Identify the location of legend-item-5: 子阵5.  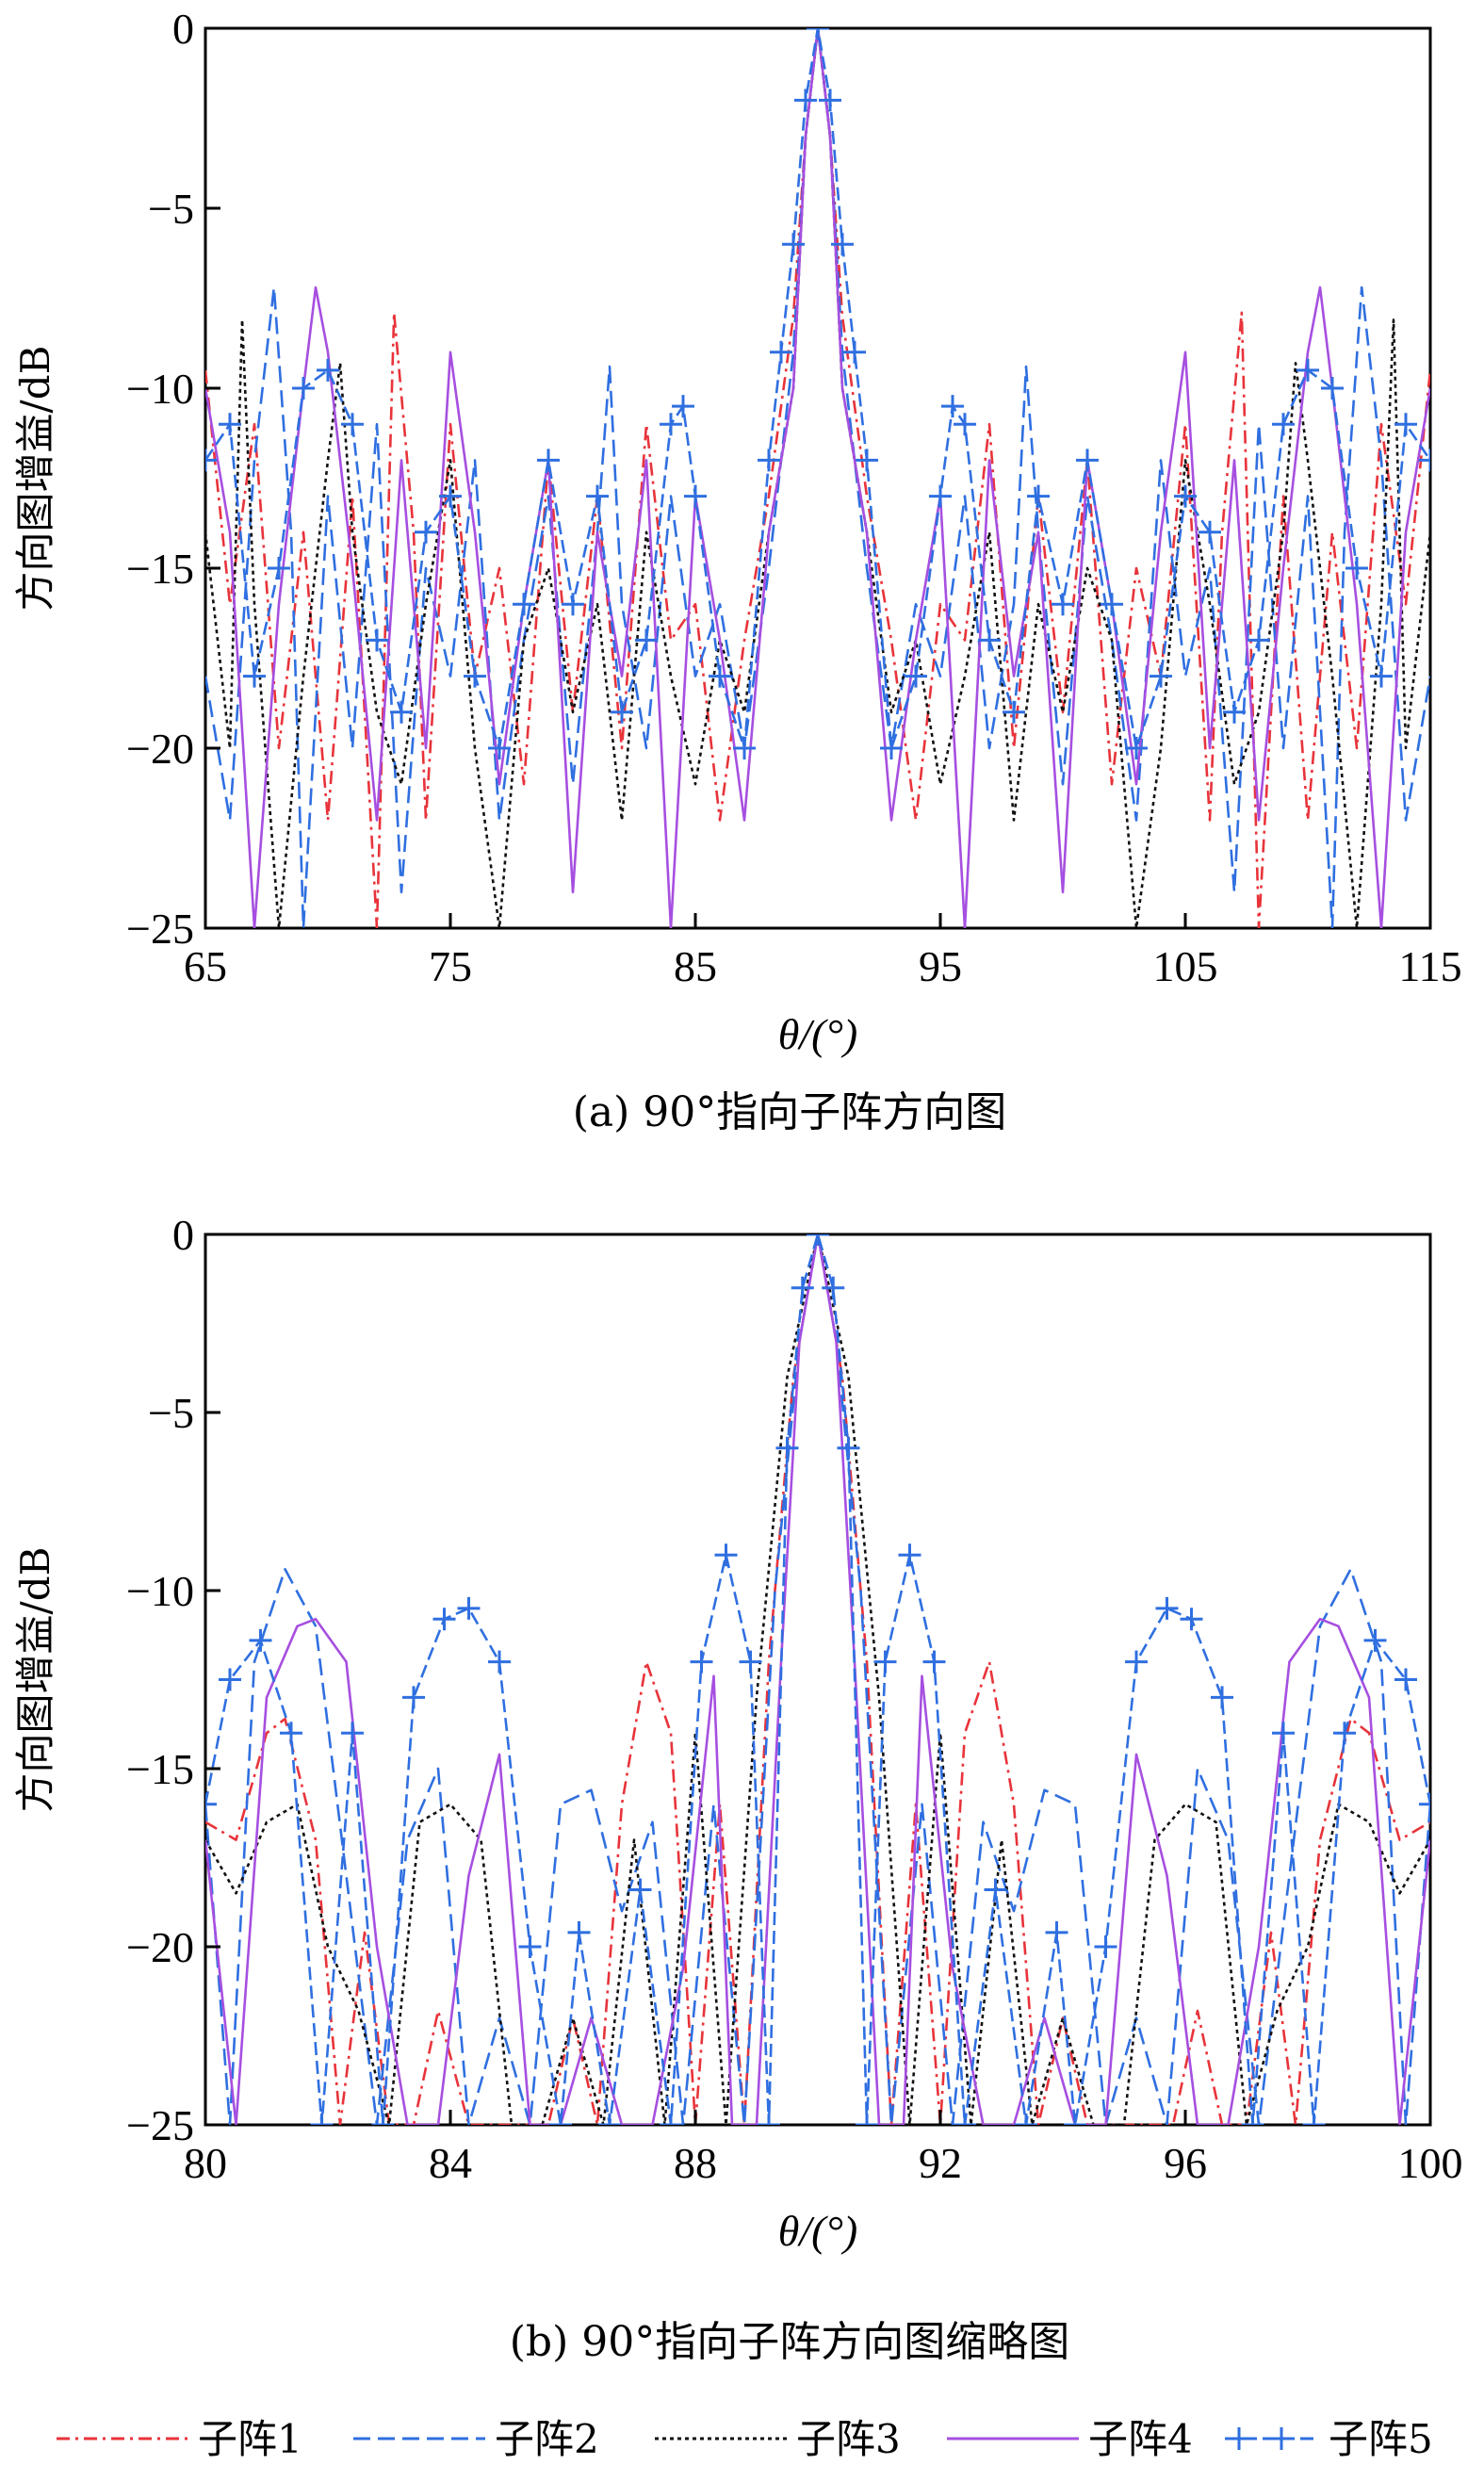
(1329, 2439).